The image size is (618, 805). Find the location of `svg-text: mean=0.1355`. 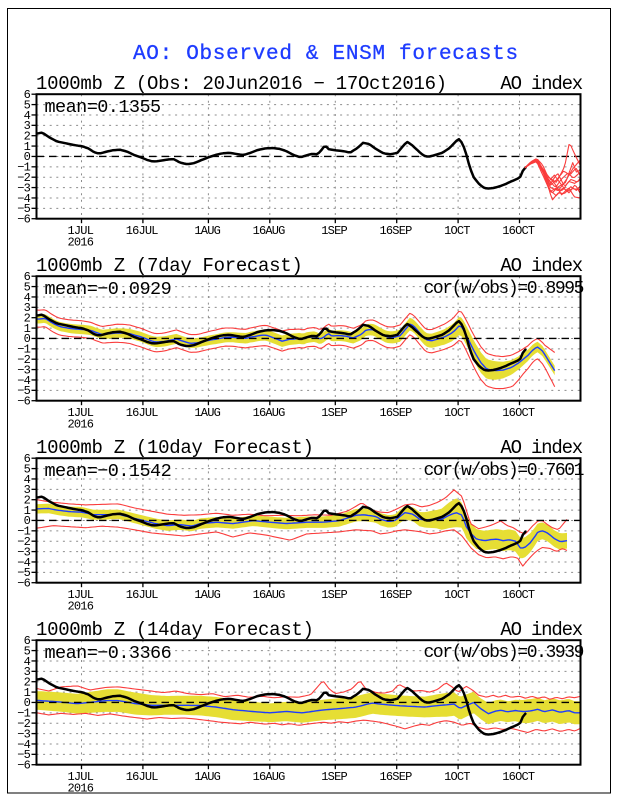

svg-text: mean=0.1355 is located at coordinates (103, 107).